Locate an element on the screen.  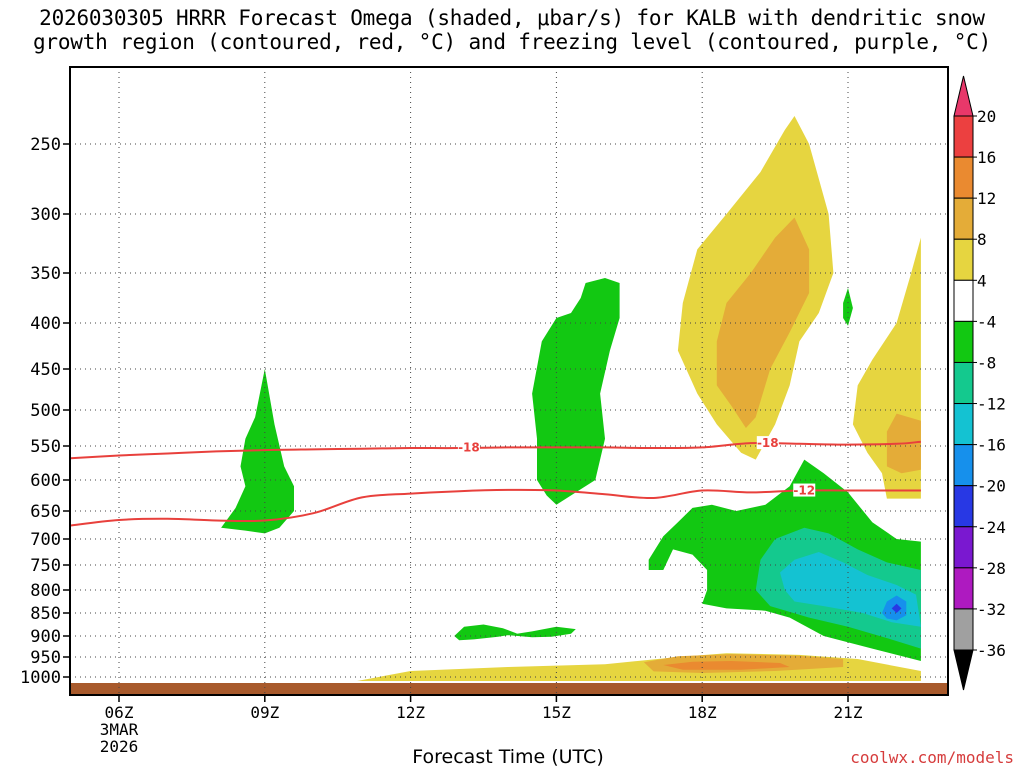
y-tick-label-1000: 1000 is located at coordinates (40, 678).